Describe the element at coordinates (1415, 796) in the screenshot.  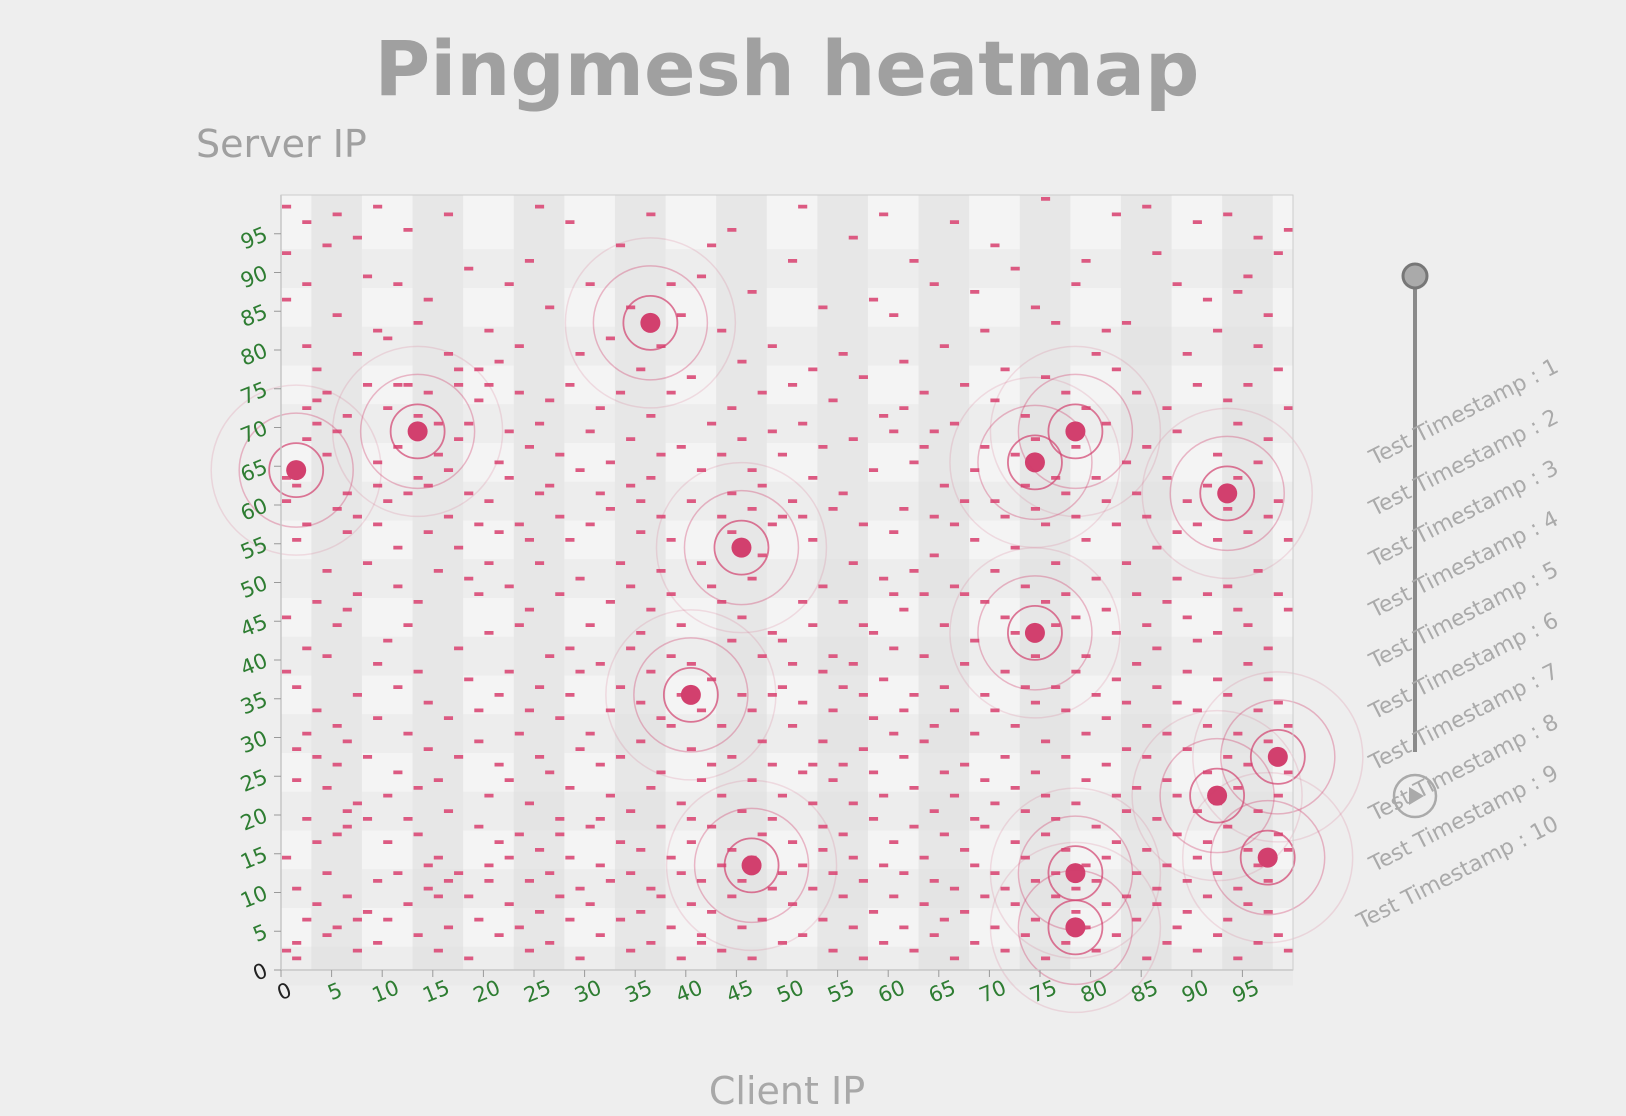
I see `play-button` at that location.